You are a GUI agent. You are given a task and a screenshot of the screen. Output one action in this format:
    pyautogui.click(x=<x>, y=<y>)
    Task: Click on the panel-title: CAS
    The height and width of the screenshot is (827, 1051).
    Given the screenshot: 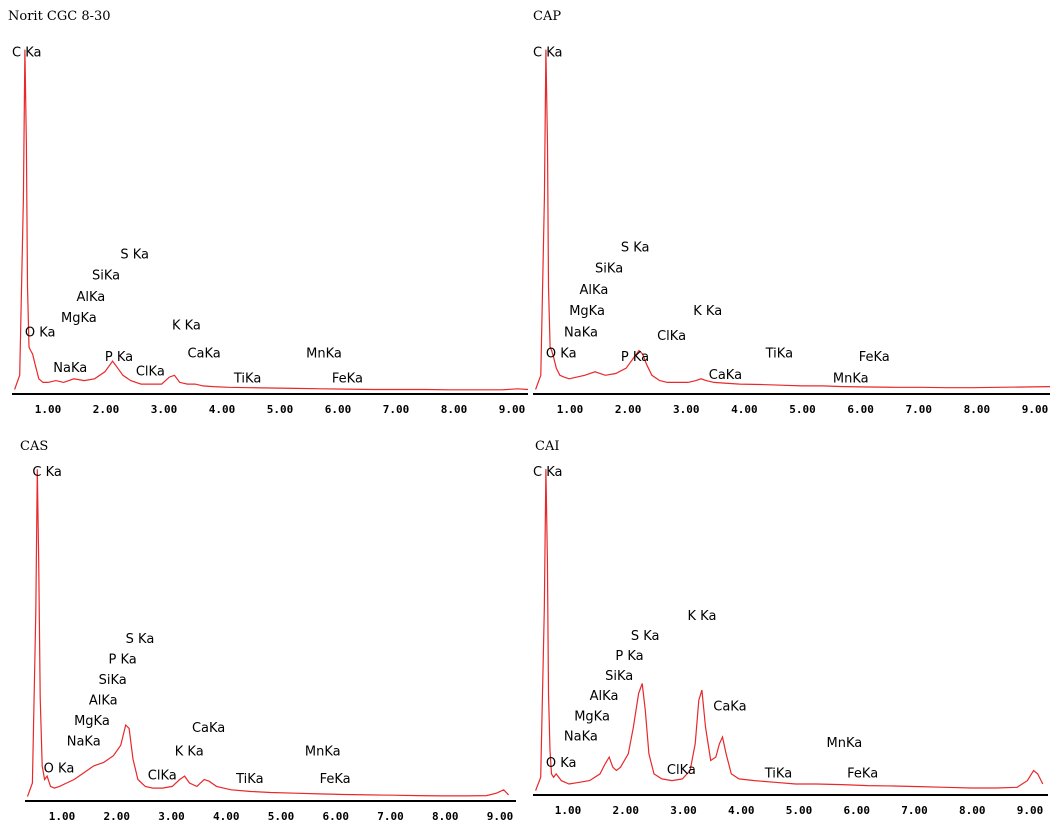 What is the action you would take?
    pyautogui.click(x=34, y=446)
    